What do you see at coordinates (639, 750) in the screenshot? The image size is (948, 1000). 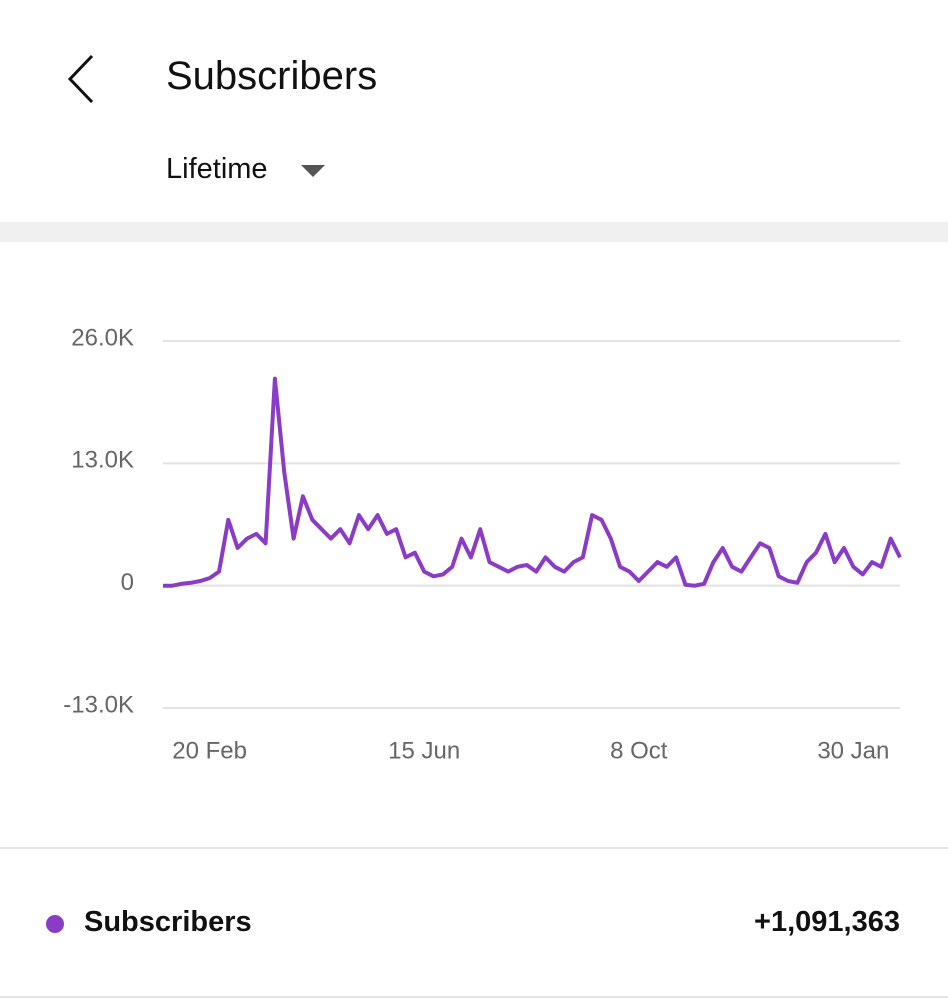 I see `x-tick-label: 8 Oct` at bounding box center [639, 750].